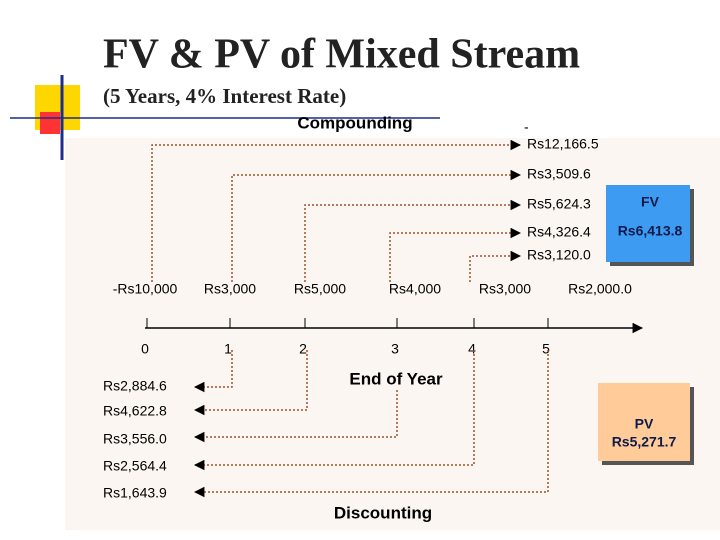 Image resolution: width=720 pixels, height=540 pixels. Describe the element at coordinates (559, 255) in the screenshot. I see `compounded-value: Rs3,120.0` at that location.